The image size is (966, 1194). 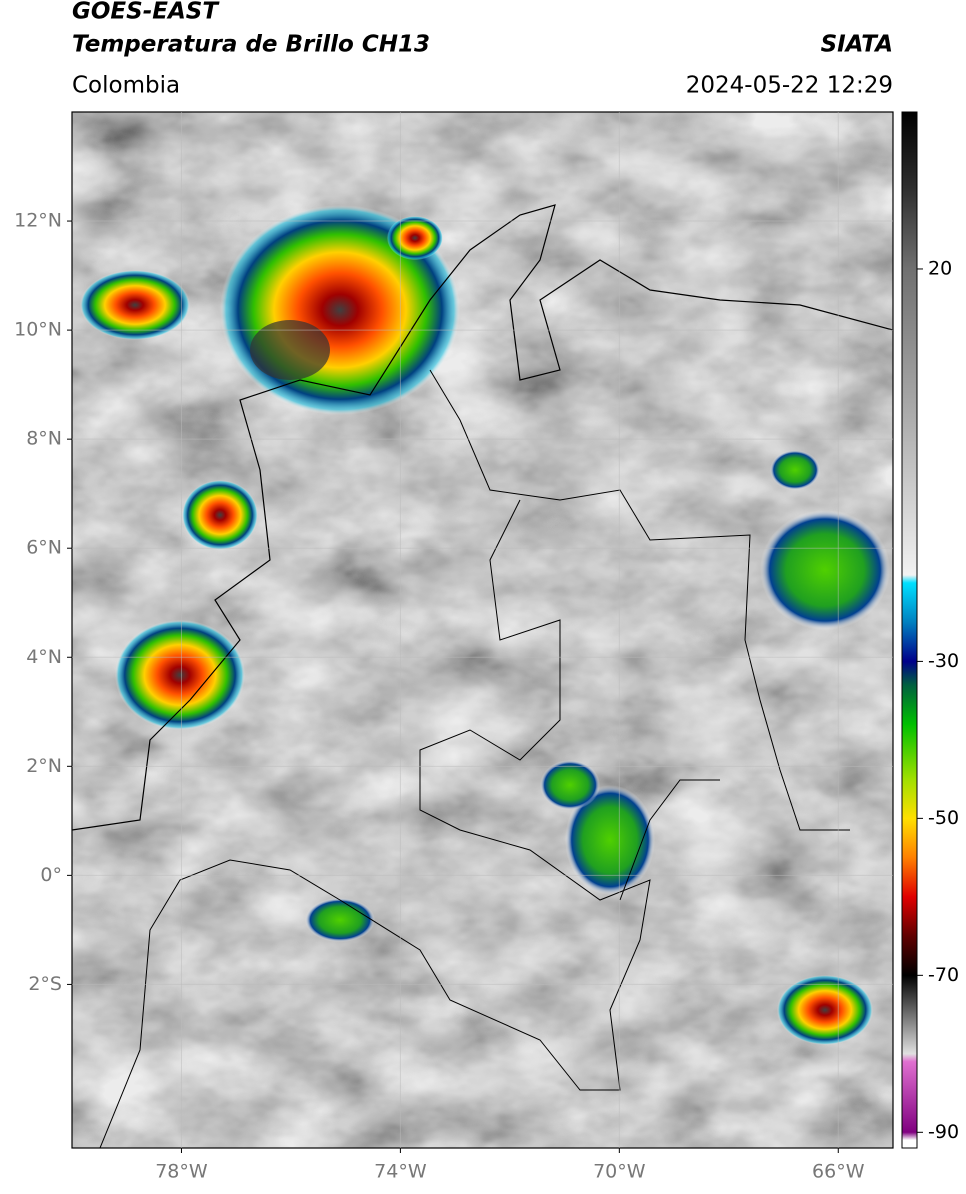 I want to click on colorbar-tick-label: -30, so click(x=943, y=661).